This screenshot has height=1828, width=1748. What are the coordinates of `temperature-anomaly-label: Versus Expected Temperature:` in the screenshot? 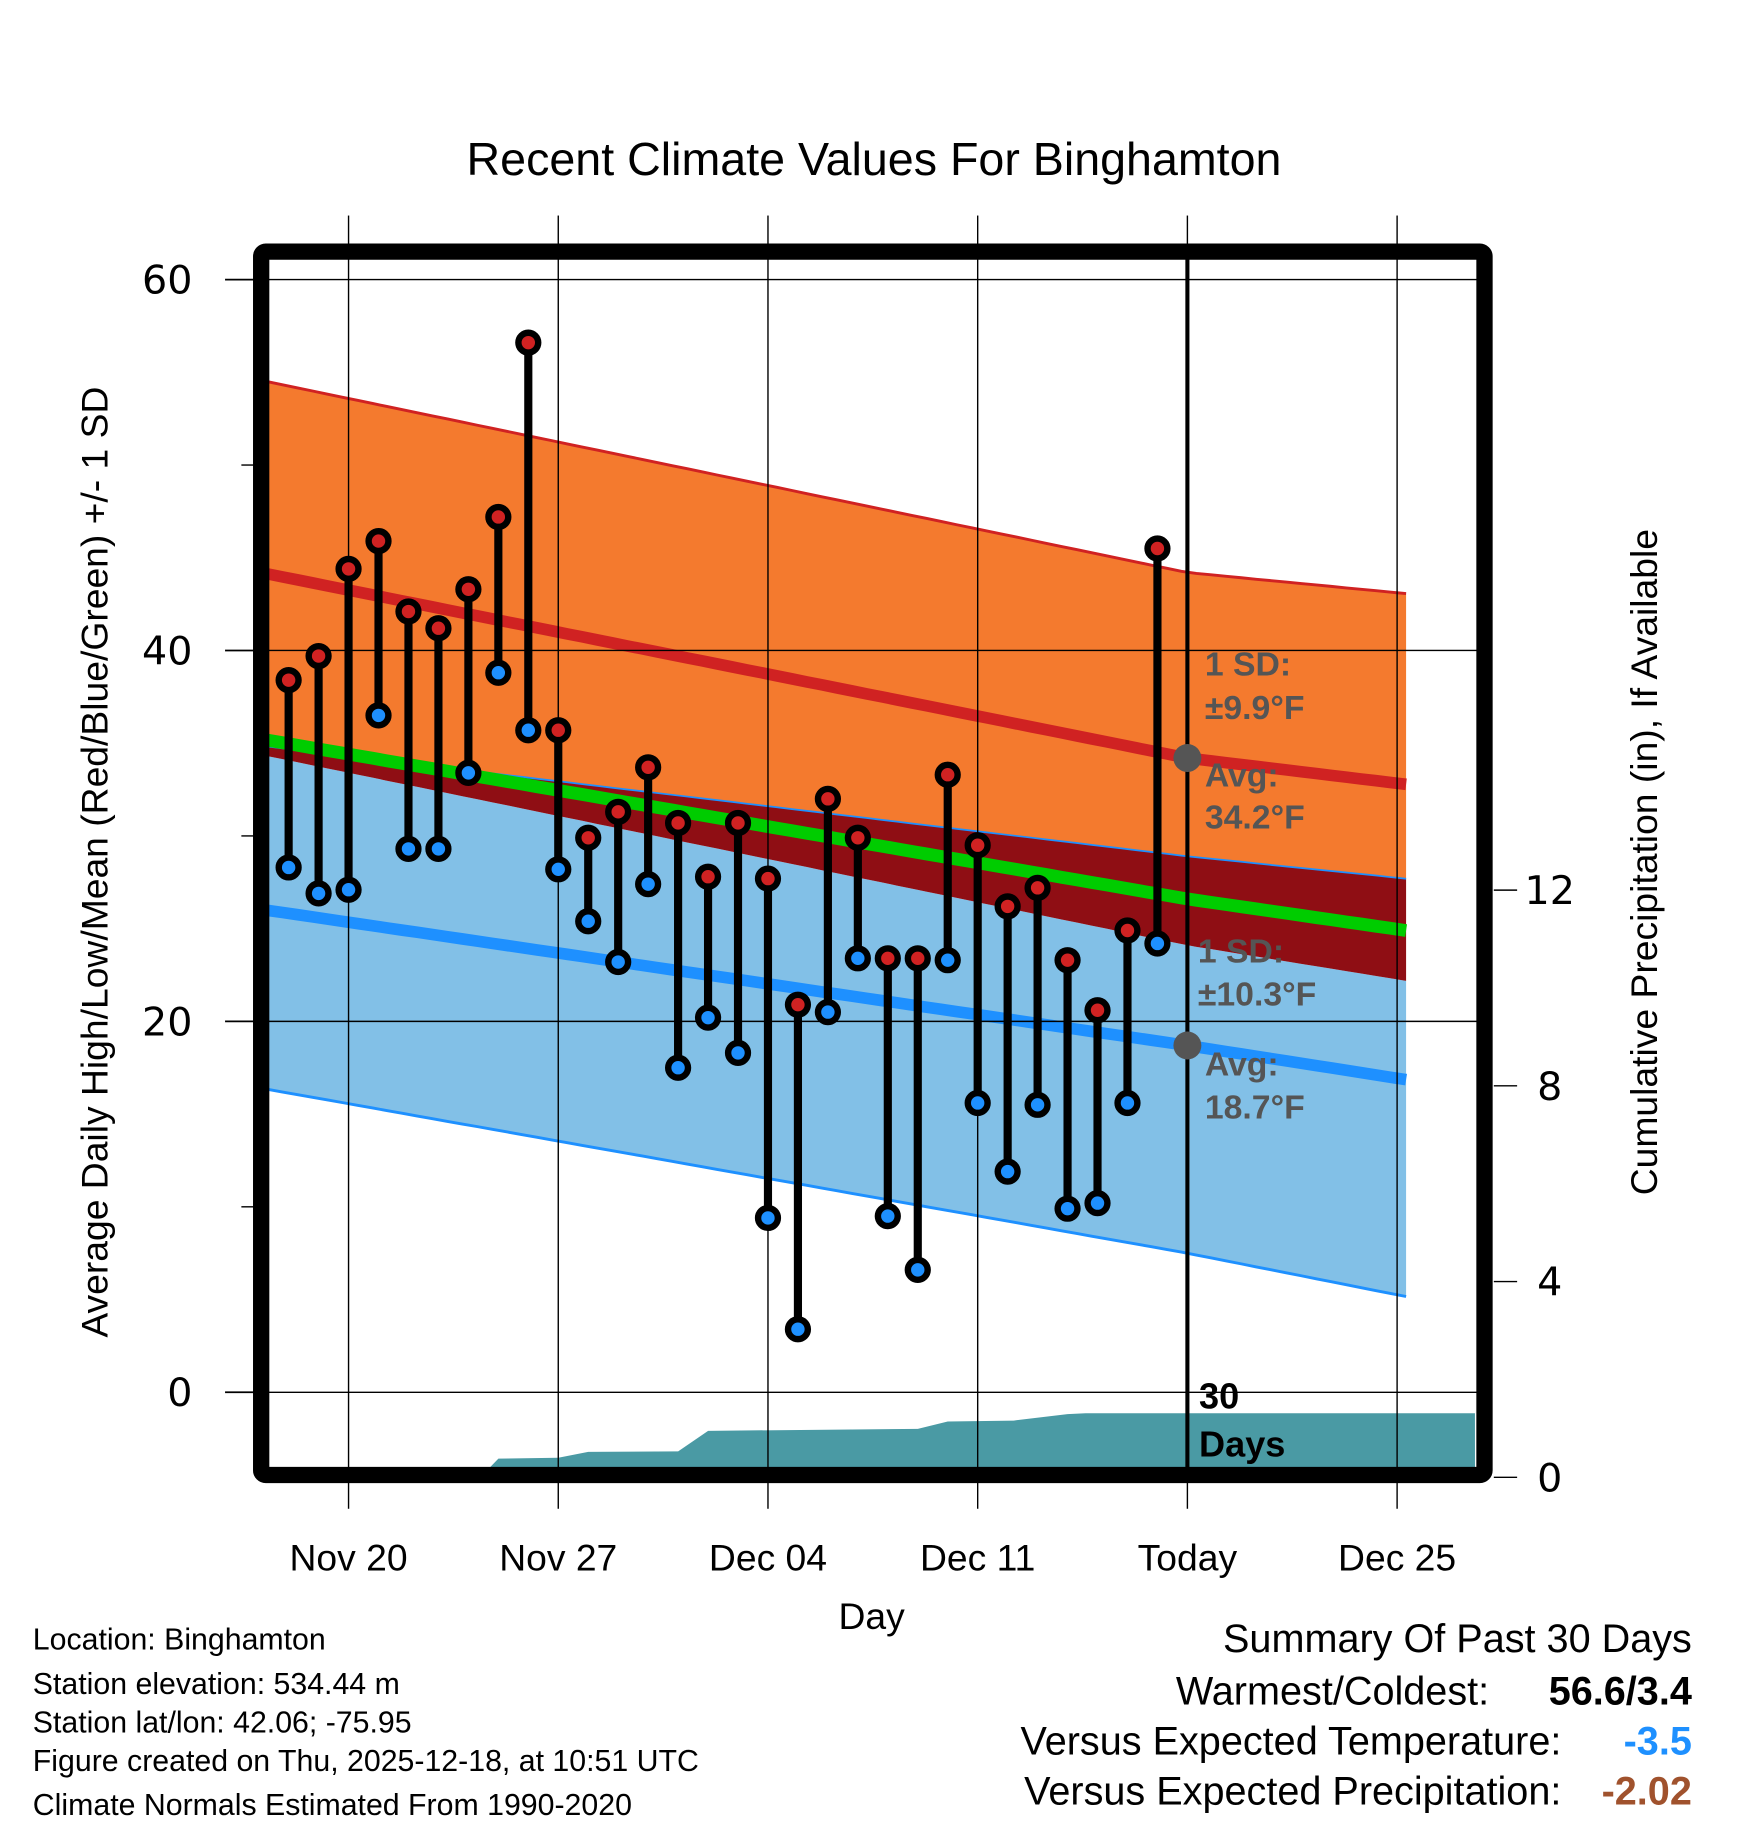 It's located at (1290, 1742).